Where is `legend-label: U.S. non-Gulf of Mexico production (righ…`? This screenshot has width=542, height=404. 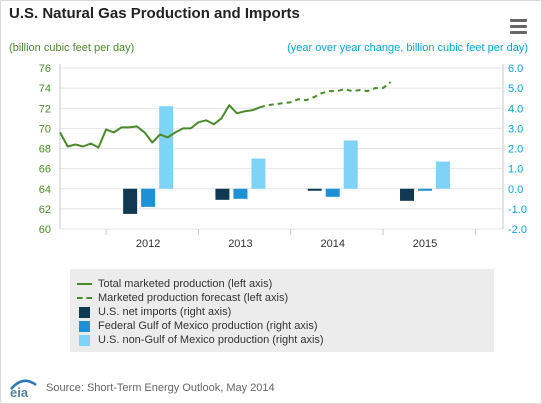
legend-label: U.S. non-Gulf of Mexico production (righ… is located at coordinates (211, 340).